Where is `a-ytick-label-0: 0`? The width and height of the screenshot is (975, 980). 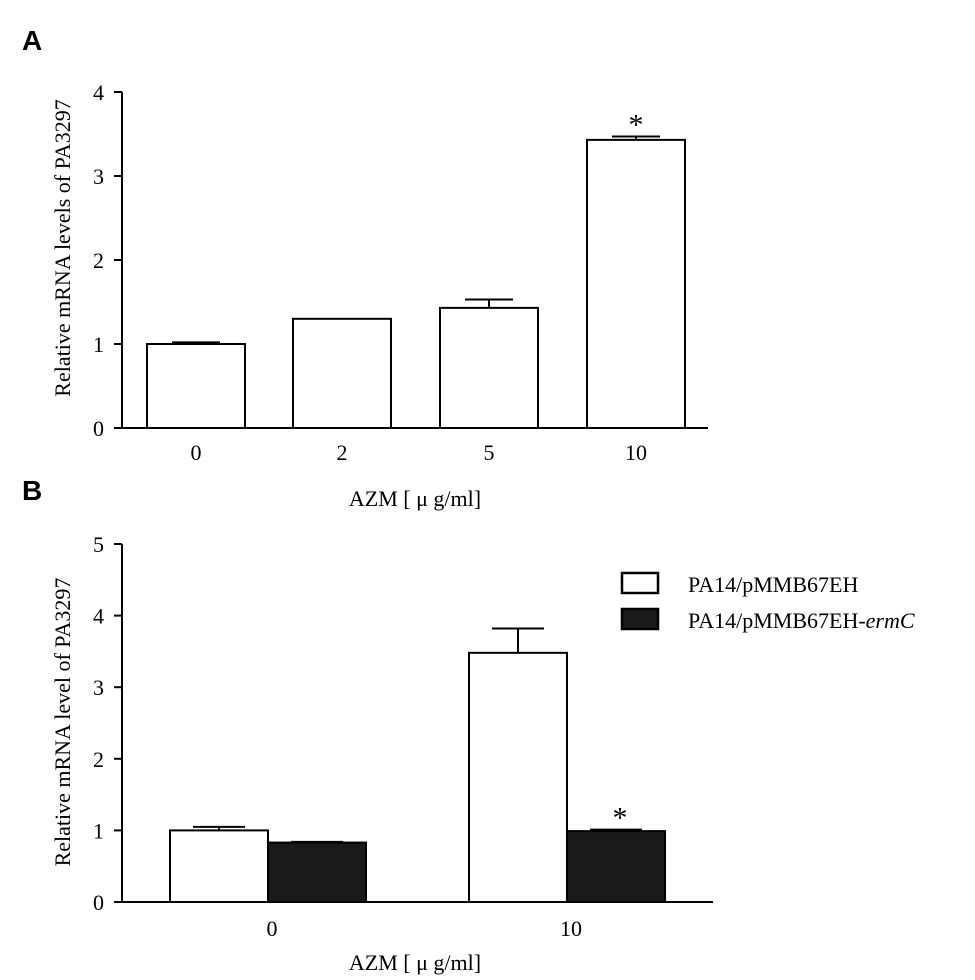 a-ytick-label-0: 0 is located at coordinates (98, 428).